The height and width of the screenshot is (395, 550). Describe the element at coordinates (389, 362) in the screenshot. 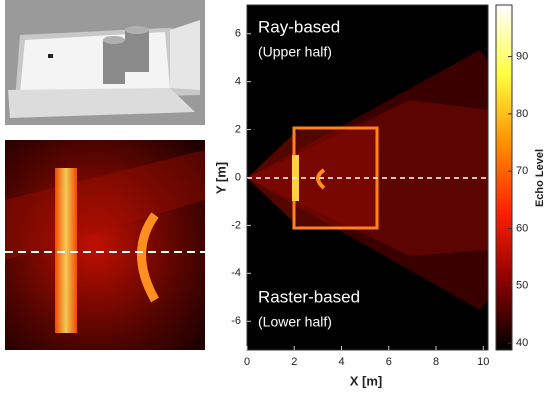

I see `x-tick-label: 6` at that location.